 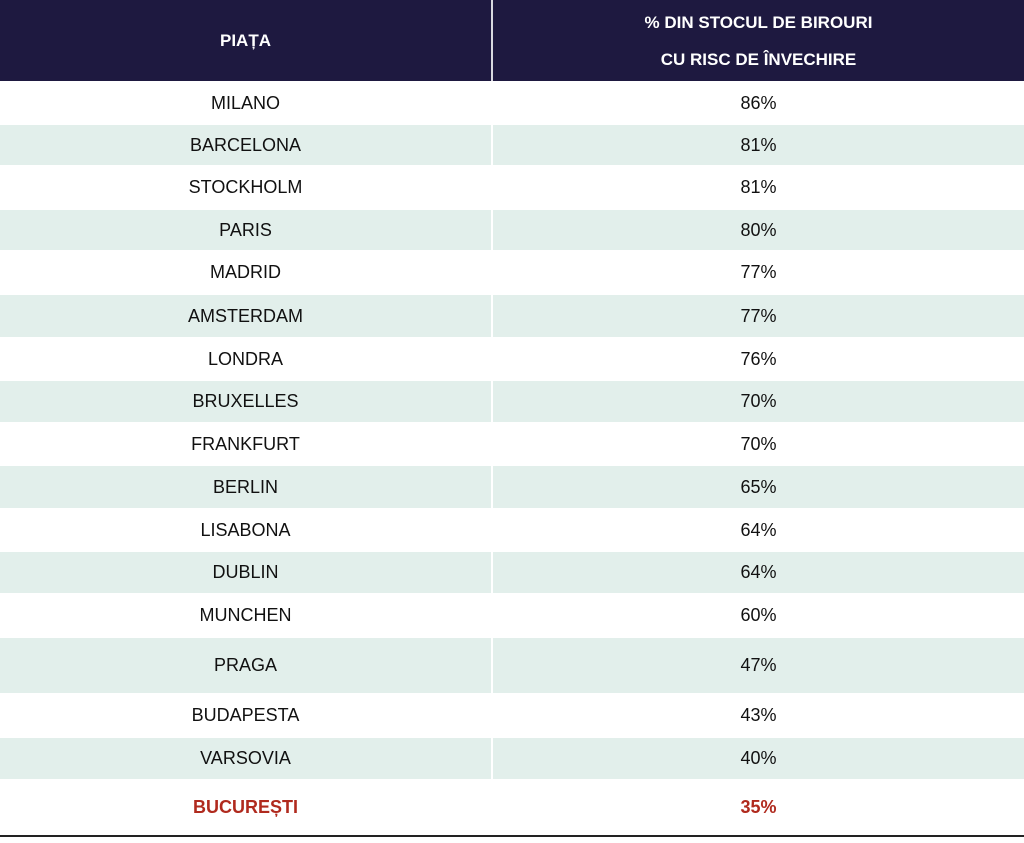 I want to click on table-row: PRAGA 47%, so click(x=512, y=665).